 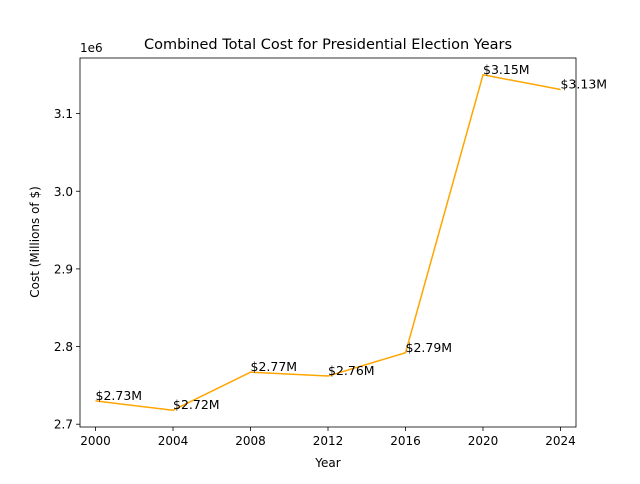 I want to click on y-offset-label: 1e6, so click(x=91, y=48).